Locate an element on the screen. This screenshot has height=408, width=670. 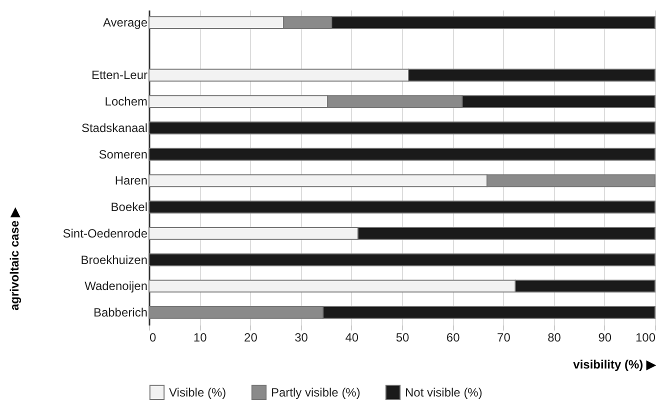
x-tick-label: 30 is located at coordinates (301, 337).